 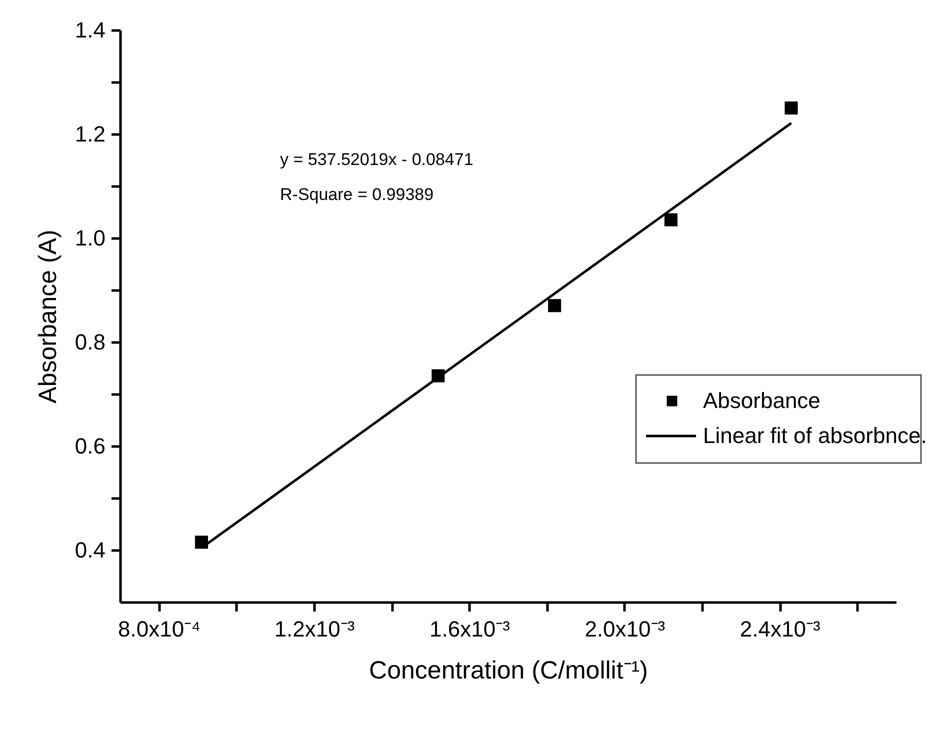 What do you see at coordinates (508, 670) in the screenshot?
I see `x-axis-title: Concentration (C/mollit⁻¹)` at bounding box center [508, 670].